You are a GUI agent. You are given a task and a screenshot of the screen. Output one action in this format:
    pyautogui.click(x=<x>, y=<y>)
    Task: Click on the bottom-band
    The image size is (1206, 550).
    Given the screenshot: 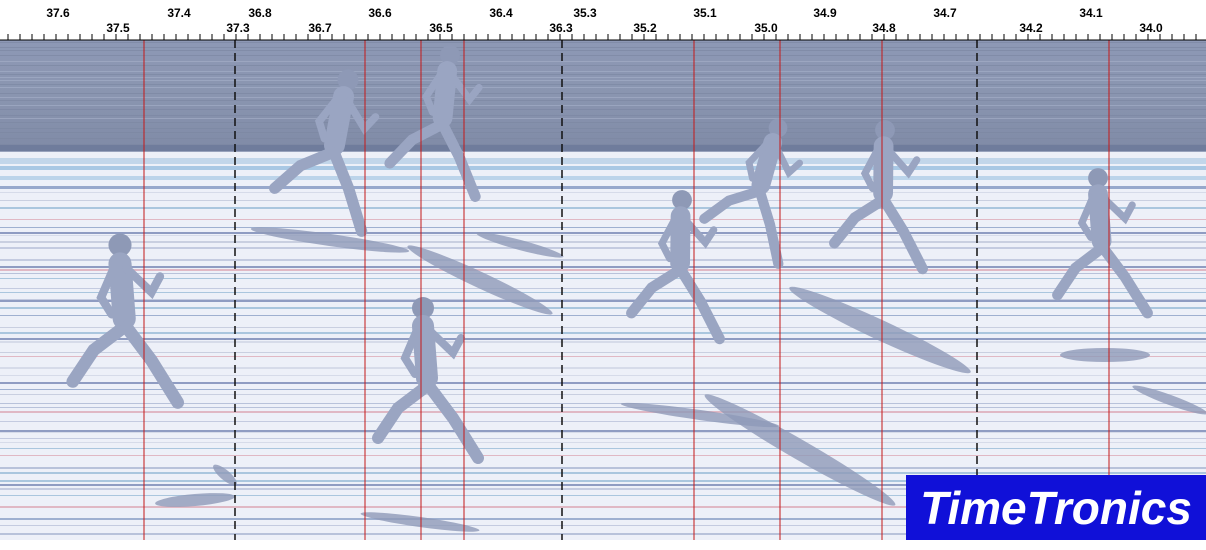 What is the action you would take?
    pyautogui.click(x=603, y=545)
    